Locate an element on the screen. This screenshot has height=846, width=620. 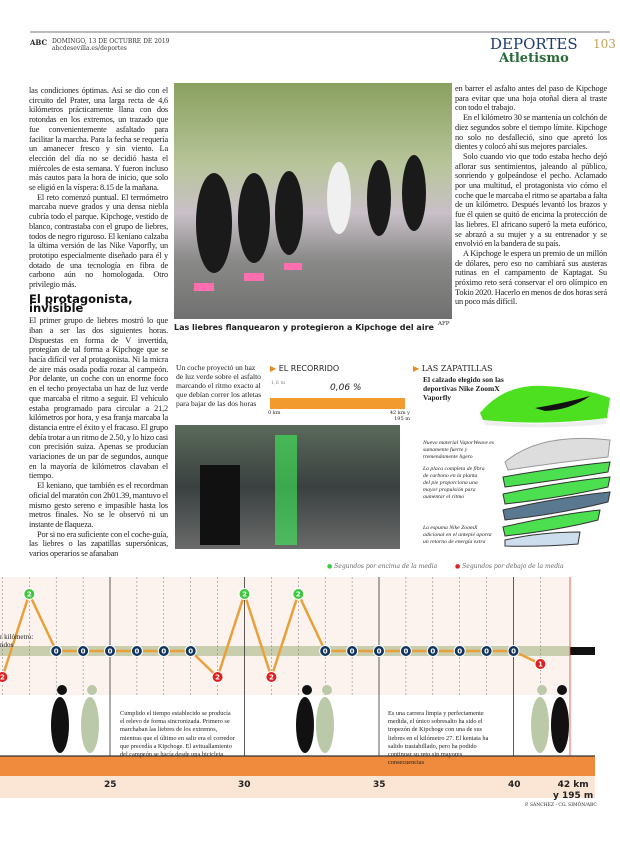
photo-credit: AFP is located at coordinates (444, 324).